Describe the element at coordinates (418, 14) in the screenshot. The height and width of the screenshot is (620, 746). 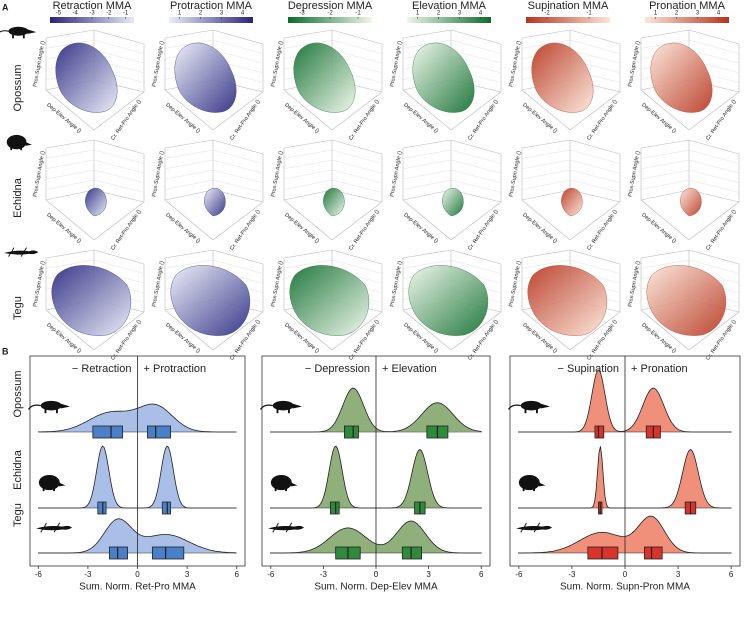
I see `colorbar-tick-label: 1` at that location.